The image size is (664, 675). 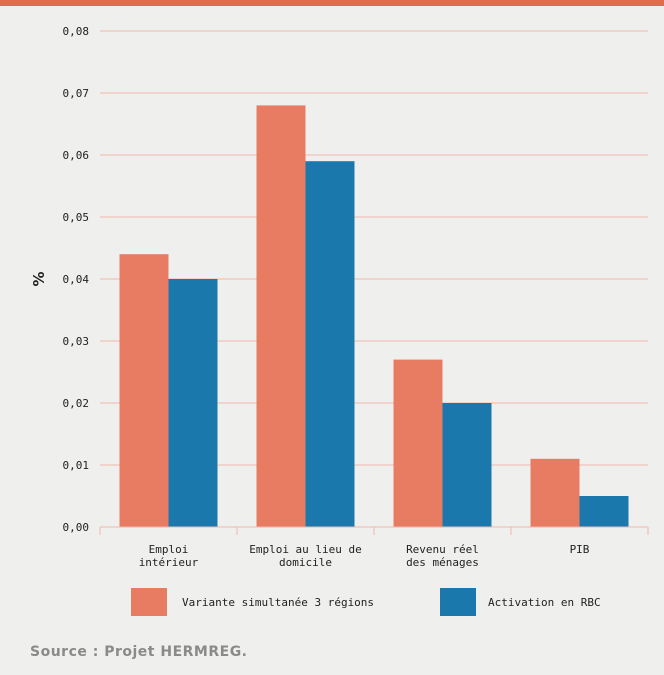 I want to click on y-axis-ticks: 0,00 0,01 0,02 0,03 0,04 0,05 0,06 0,07 0,08, so click(x=76, y=279).